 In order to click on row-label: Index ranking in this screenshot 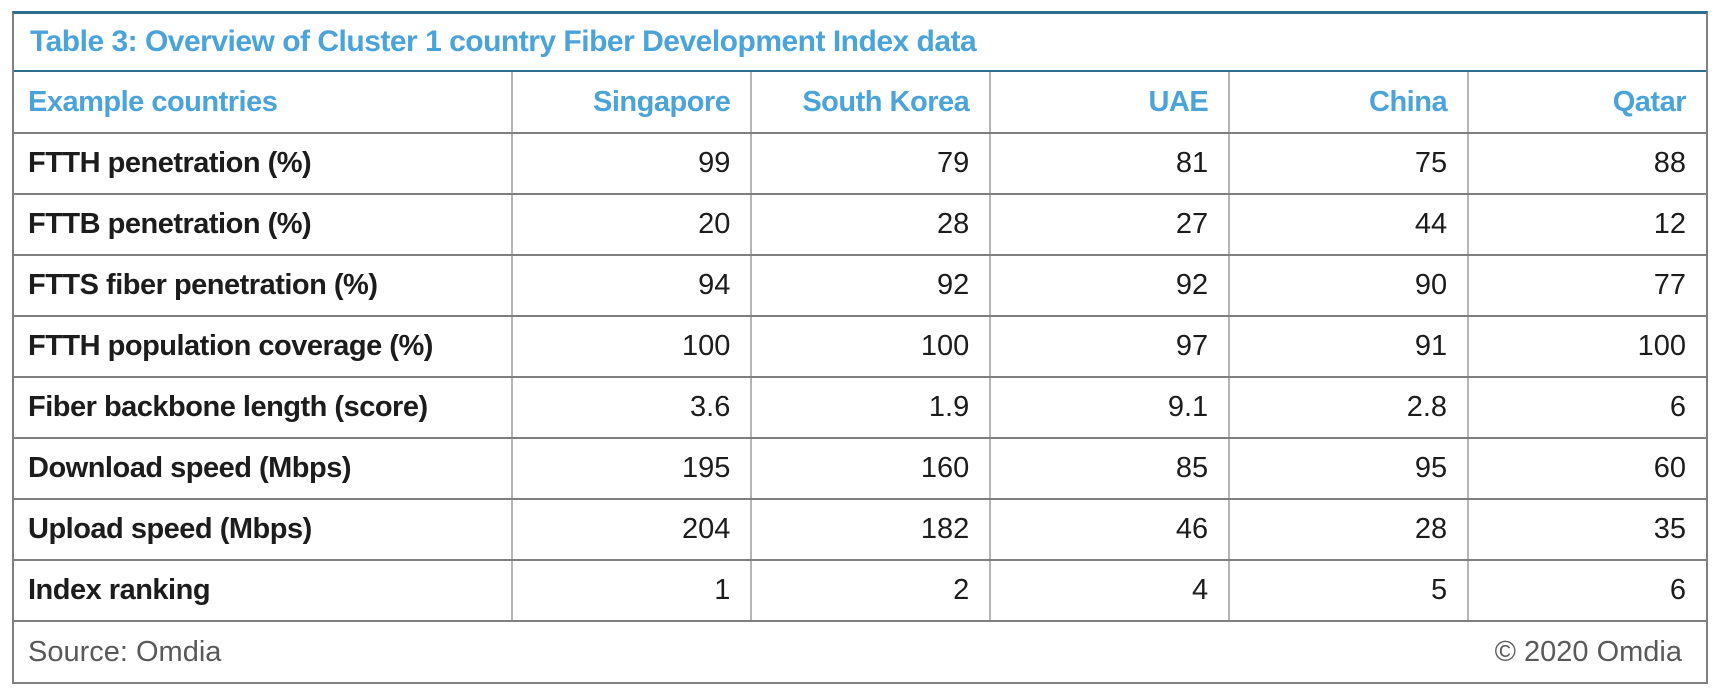, I will do `click(119, 590)`.